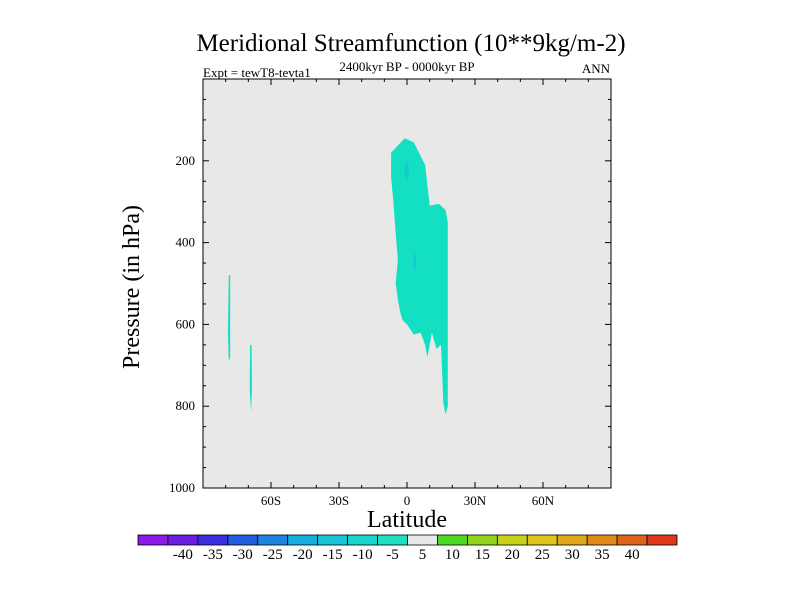 This screenshot has width=800, height=600. I want to click on y-tick-label: 600, so click(186, 323).